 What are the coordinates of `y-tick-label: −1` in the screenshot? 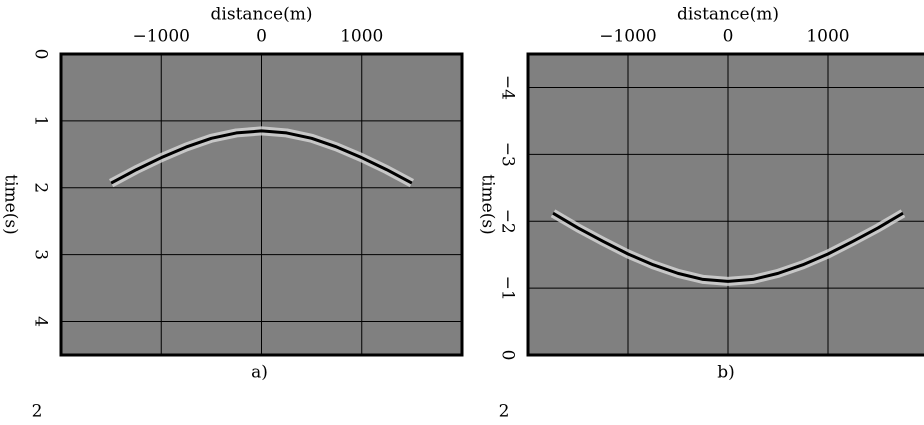 It's located at (508, 288).